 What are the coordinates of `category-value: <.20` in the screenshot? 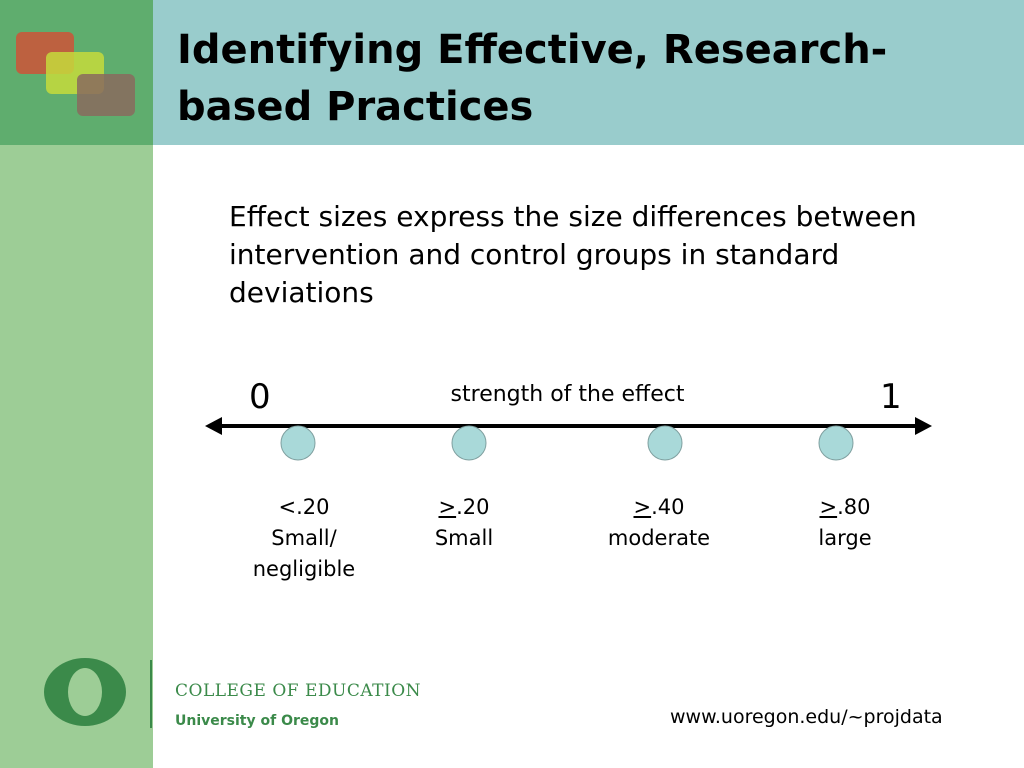 It's located at (304, 507).